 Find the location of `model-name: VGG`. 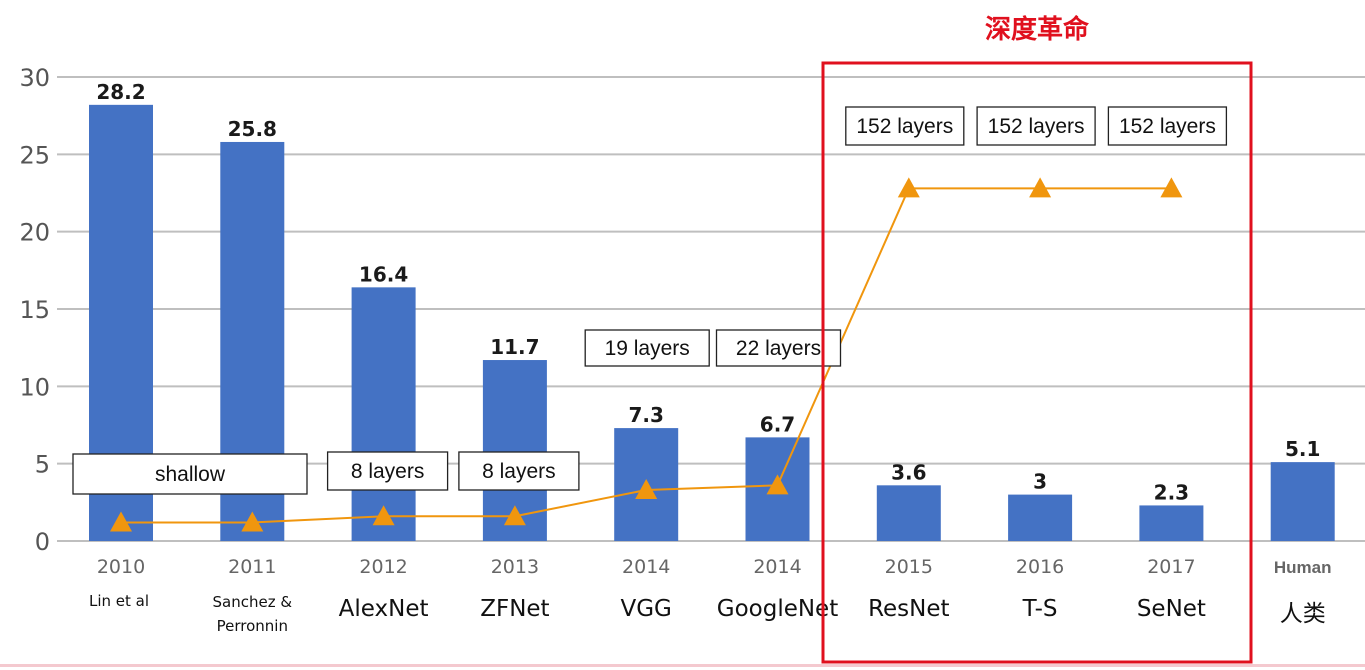

model-name: VGG is located at coordinates (646, 609).